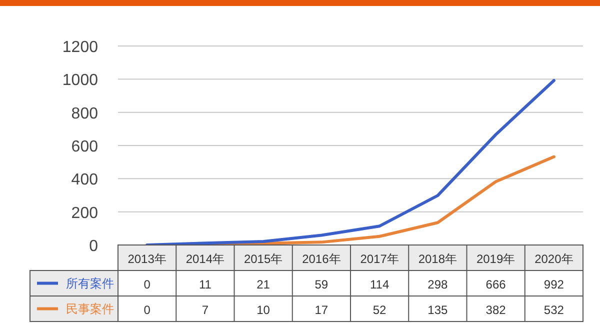 This screenshot has height=323, width=600. What do you see at coordinates (147, 285) in the screenshot?
I see `data-label: 0` at bounding box center [147, 285].